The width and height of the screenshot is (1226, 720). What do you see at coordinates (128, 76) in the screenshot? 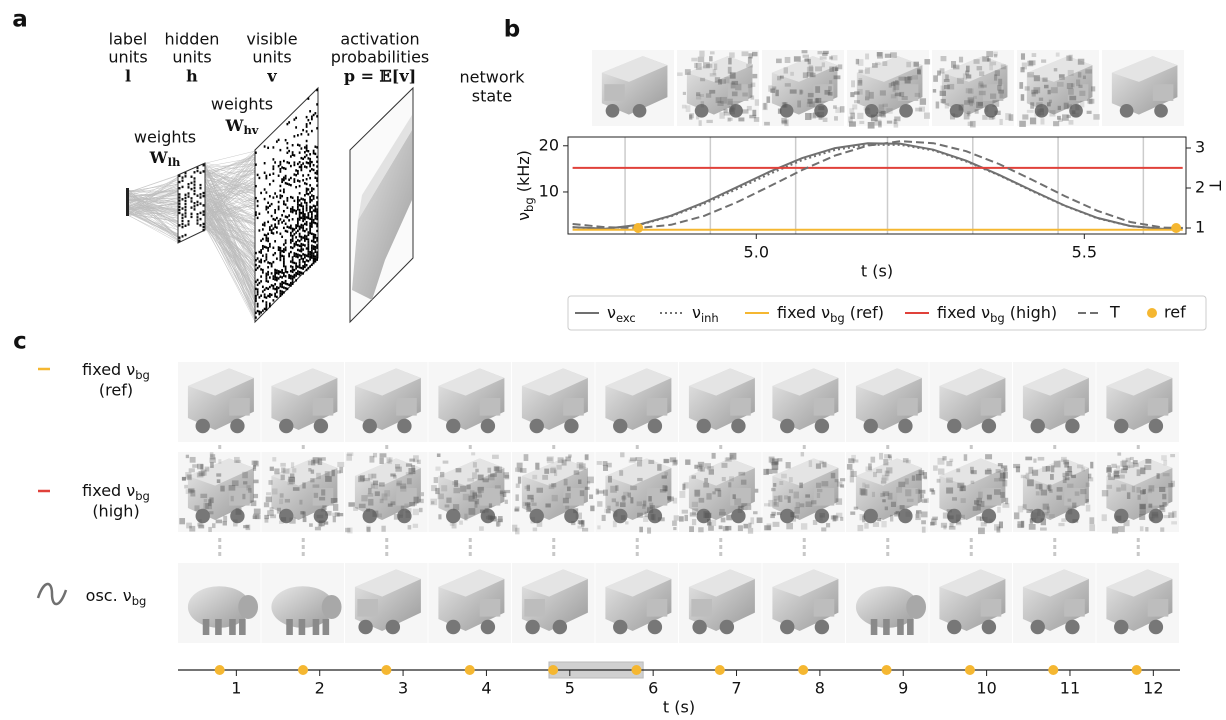
I see `column-symbol: l` at bounding box center [128, 76].